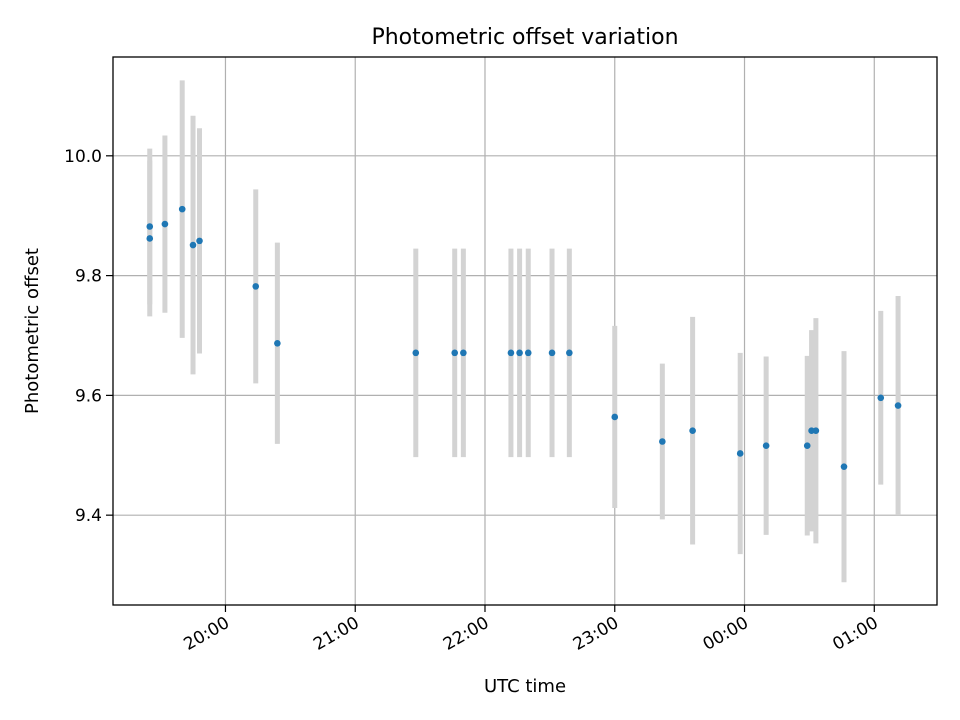 The width and height of the screenshot is (960, 720). What do you see at coordinates (336, 634) in the screenshot?
I see `x-tick-label: 21:00` at bounding box center [336, 634].